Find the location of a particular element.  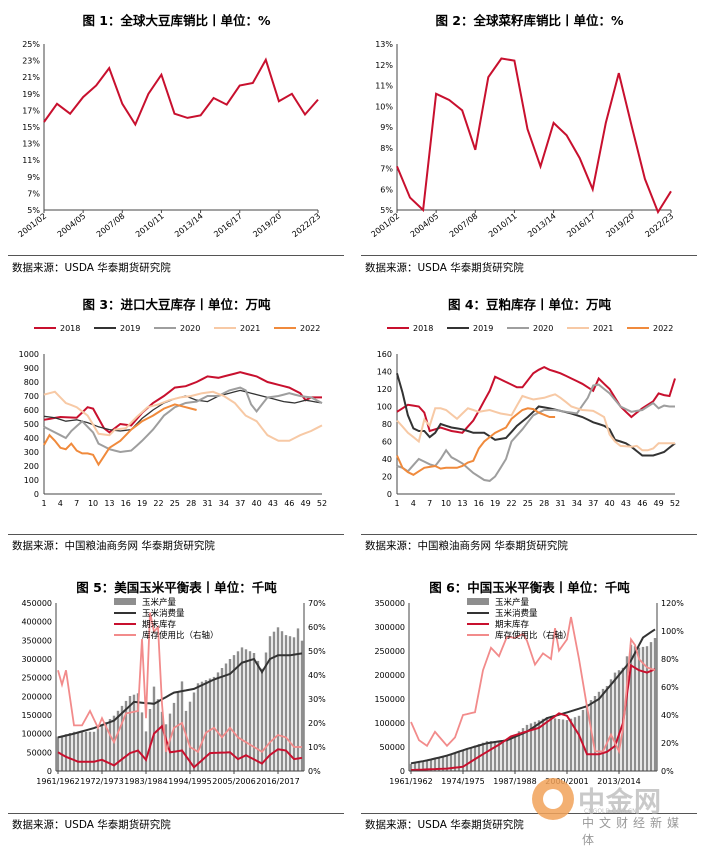

y-tick-label: 250000 is located at coordinates (389, 651).